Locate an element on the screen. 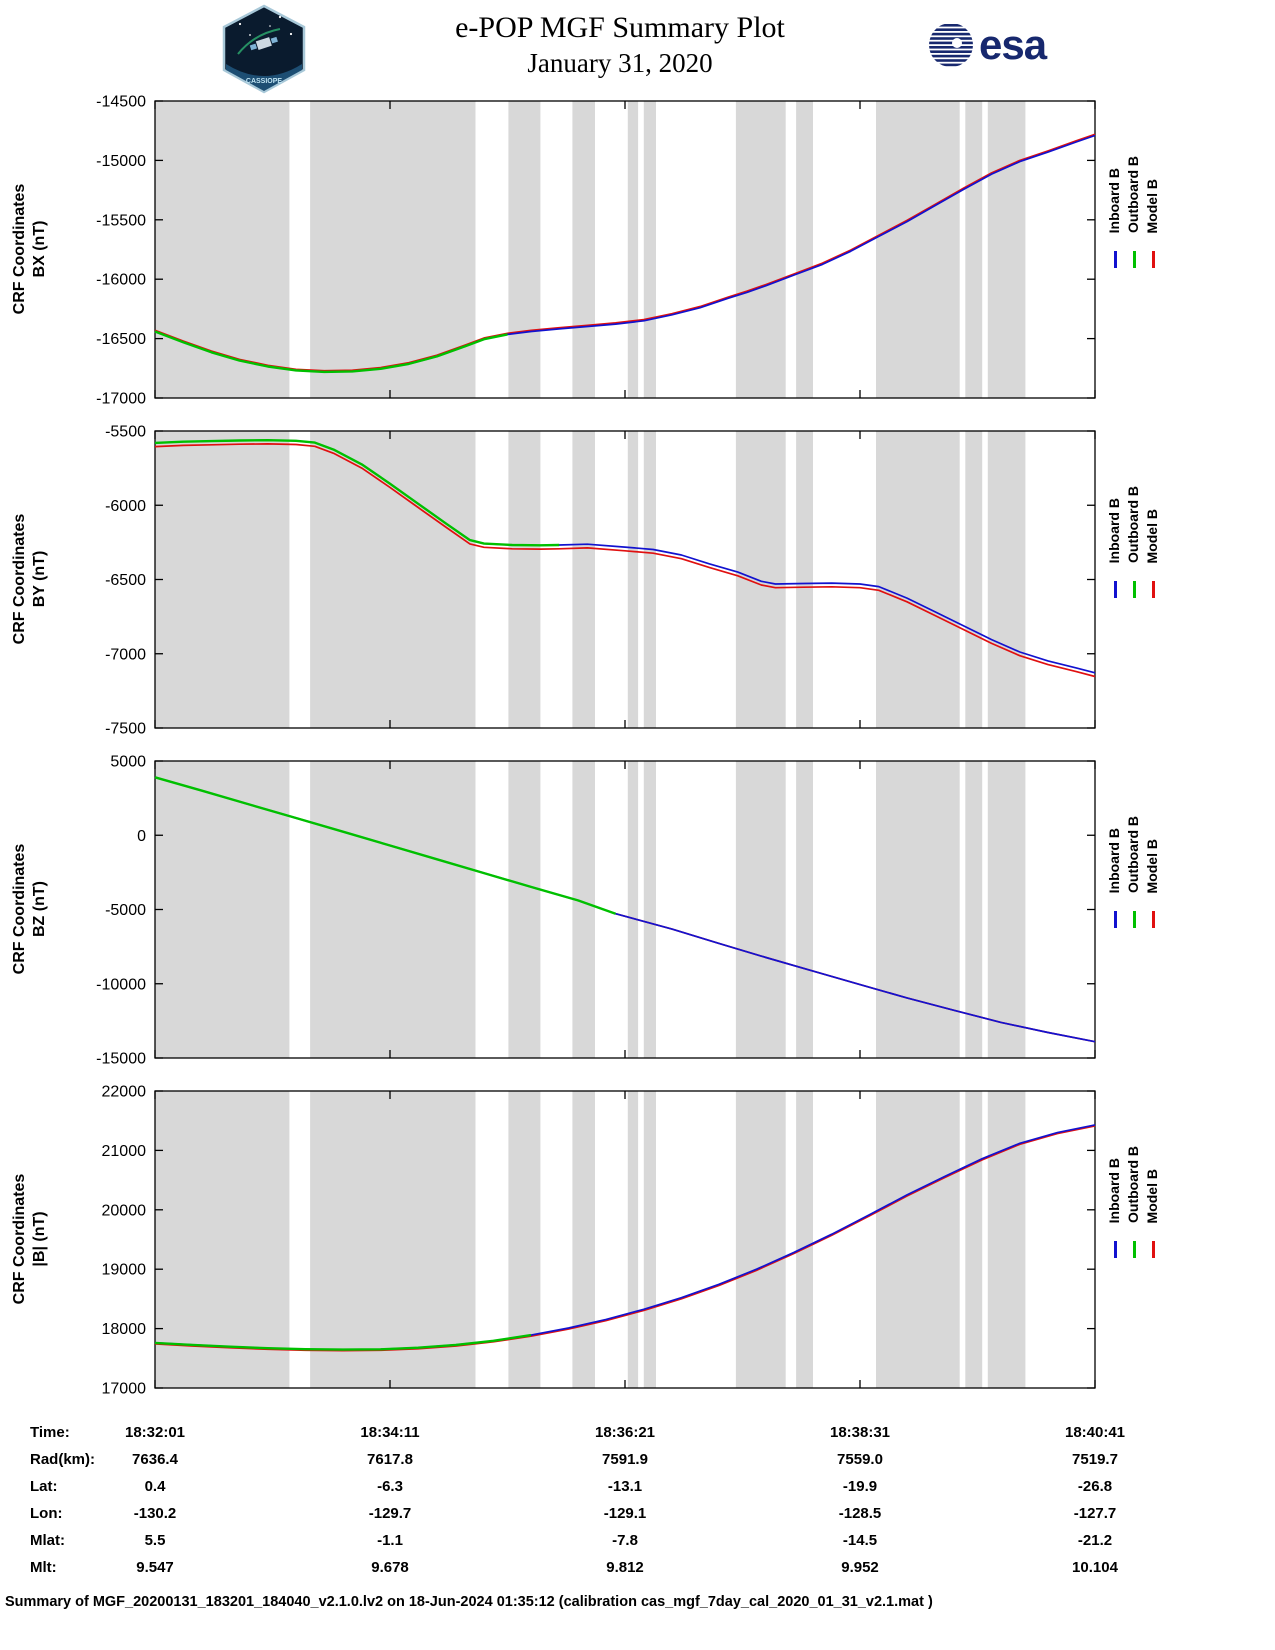 This screenshot has height=1650, width=1275. cassiope-mission-patch: CASSIOPE is located at coordinates (264, 51).